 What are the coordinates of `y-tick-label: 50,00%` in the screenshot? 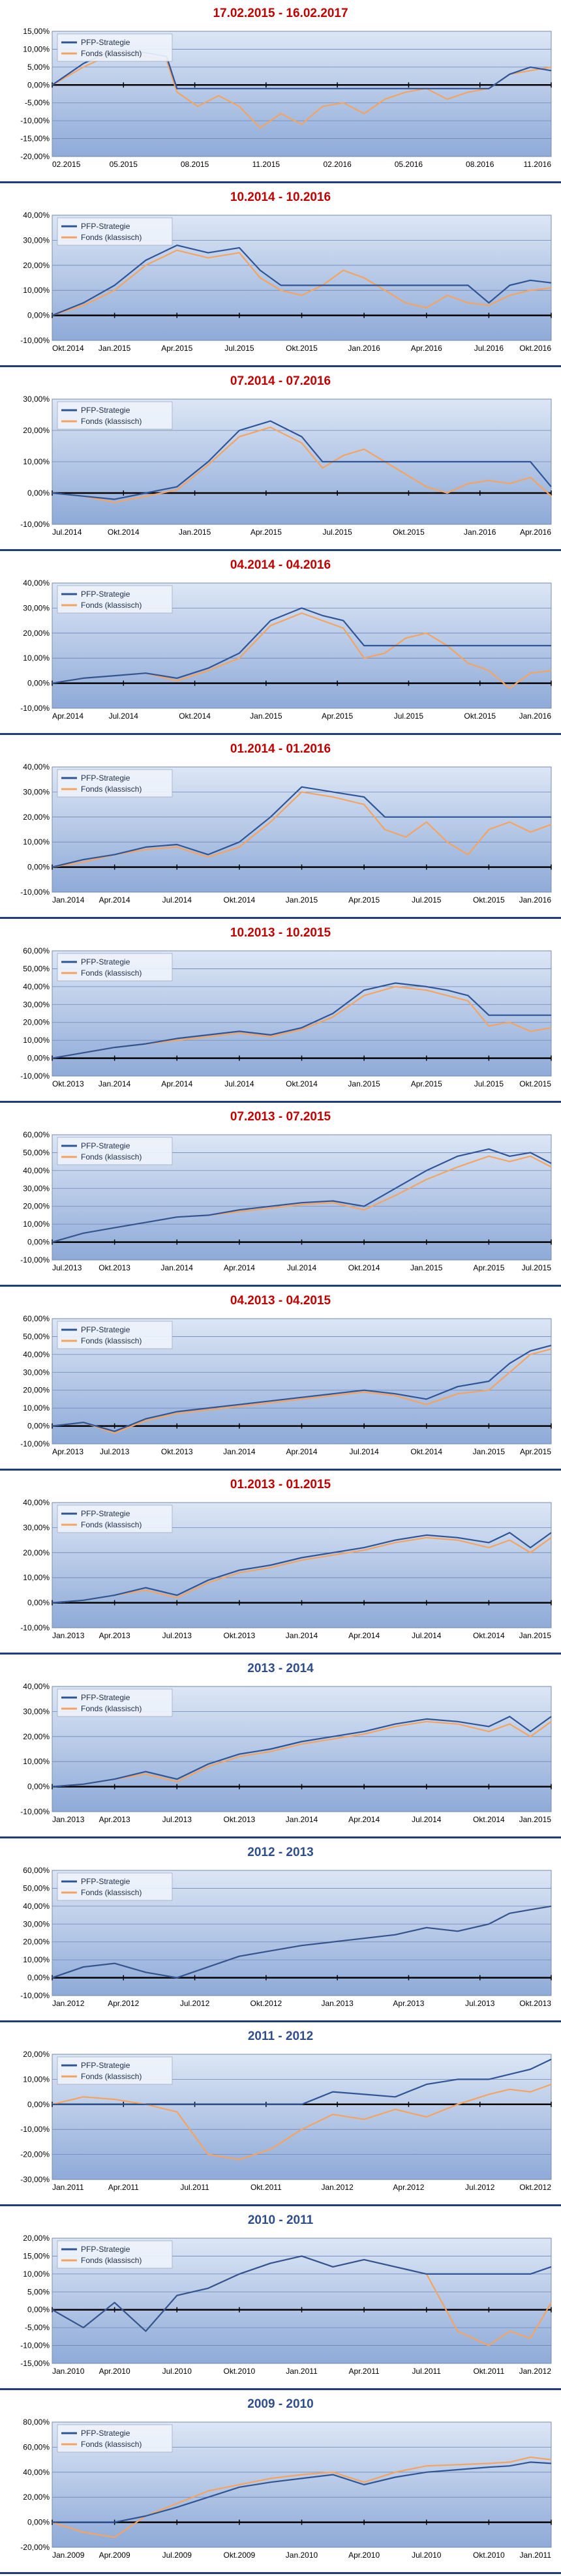 It's located at (36, 1888).